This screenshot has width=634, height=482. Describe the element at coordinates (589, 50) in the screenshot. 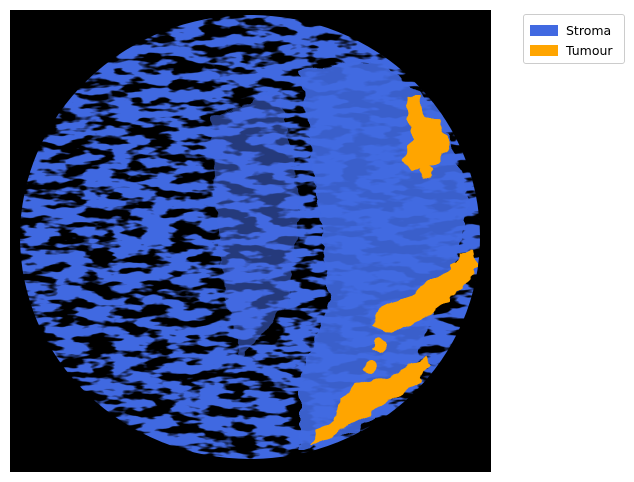

I see `legend-label-tumour: Tumour` at that location.